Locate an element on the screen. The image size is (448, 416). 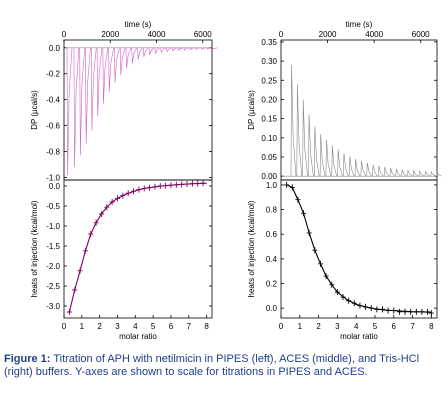
x-tick-label: 5 is located at coordinates (153, 326).